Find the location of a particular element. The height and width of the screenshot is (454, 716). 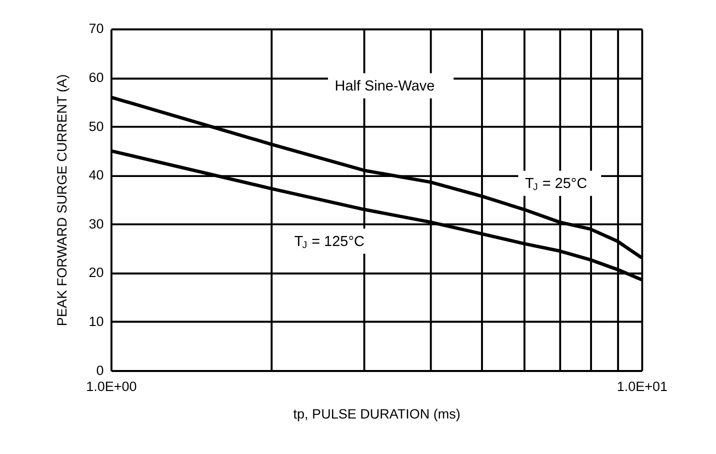

x-tick-label: 1.0E+00 is located at coordinates (111, 386).